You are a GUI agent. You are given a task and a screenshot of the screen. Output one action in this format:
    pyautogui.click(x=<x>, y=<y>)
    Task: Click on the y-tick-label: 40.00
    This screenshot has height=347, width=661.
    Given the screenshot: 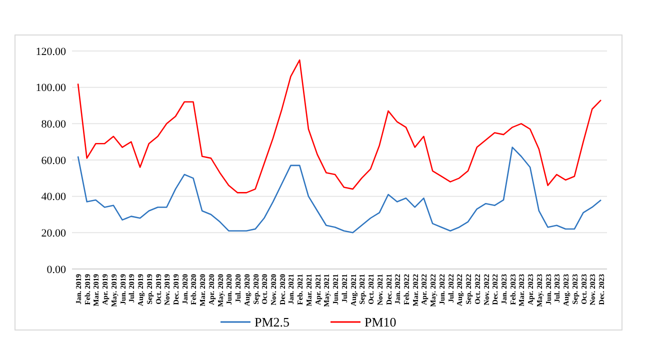 What is the action you would take?
    pyautogui.click(x=53, y=197)
    